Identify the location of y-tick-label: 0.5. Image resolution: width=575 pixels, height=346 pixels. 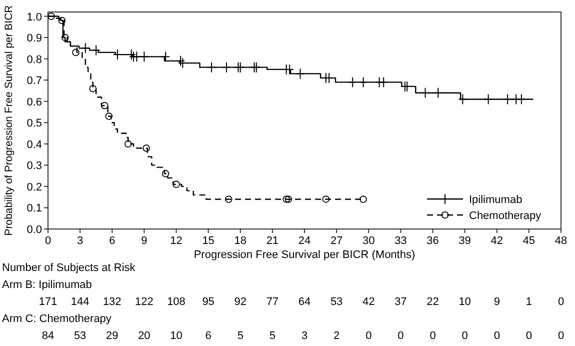
(34, 124).